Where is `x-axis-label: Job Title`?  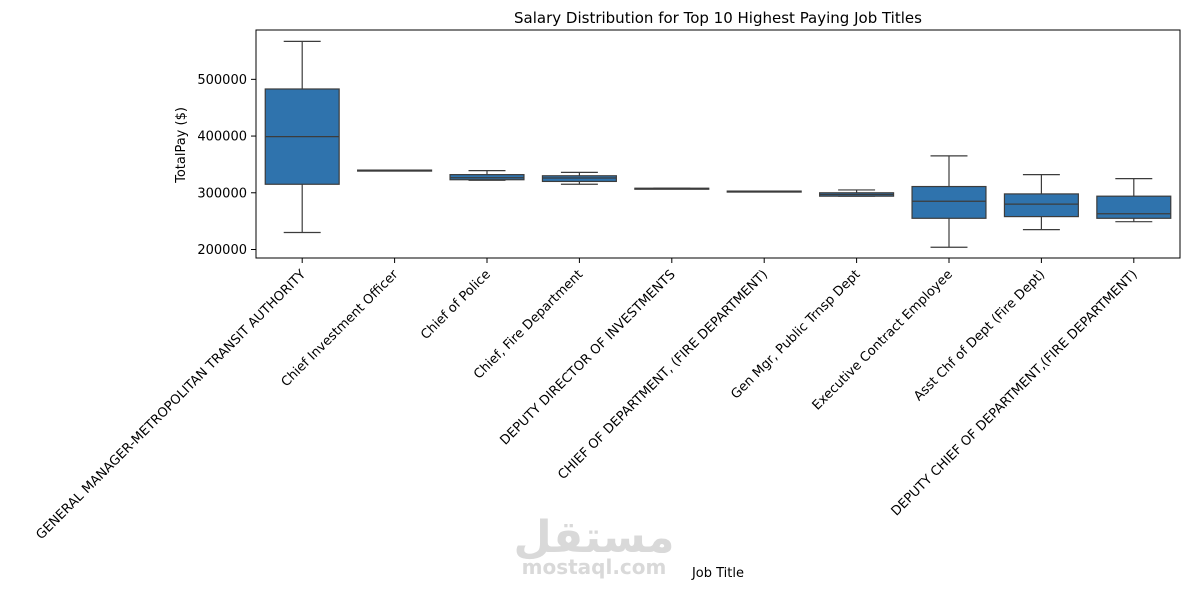 x-axis-label: Job Title is located at coordinates (717, 573).